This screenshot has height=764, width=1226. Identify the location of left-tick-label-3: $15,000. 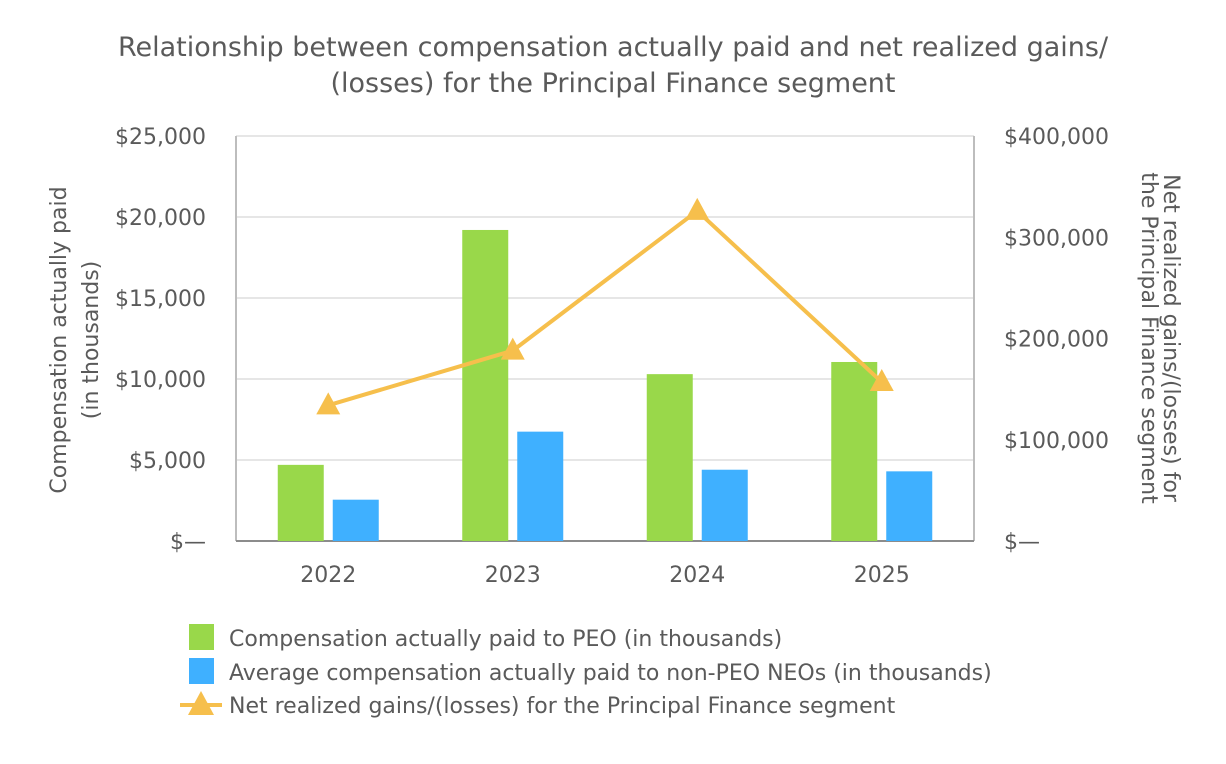
(160, 299).